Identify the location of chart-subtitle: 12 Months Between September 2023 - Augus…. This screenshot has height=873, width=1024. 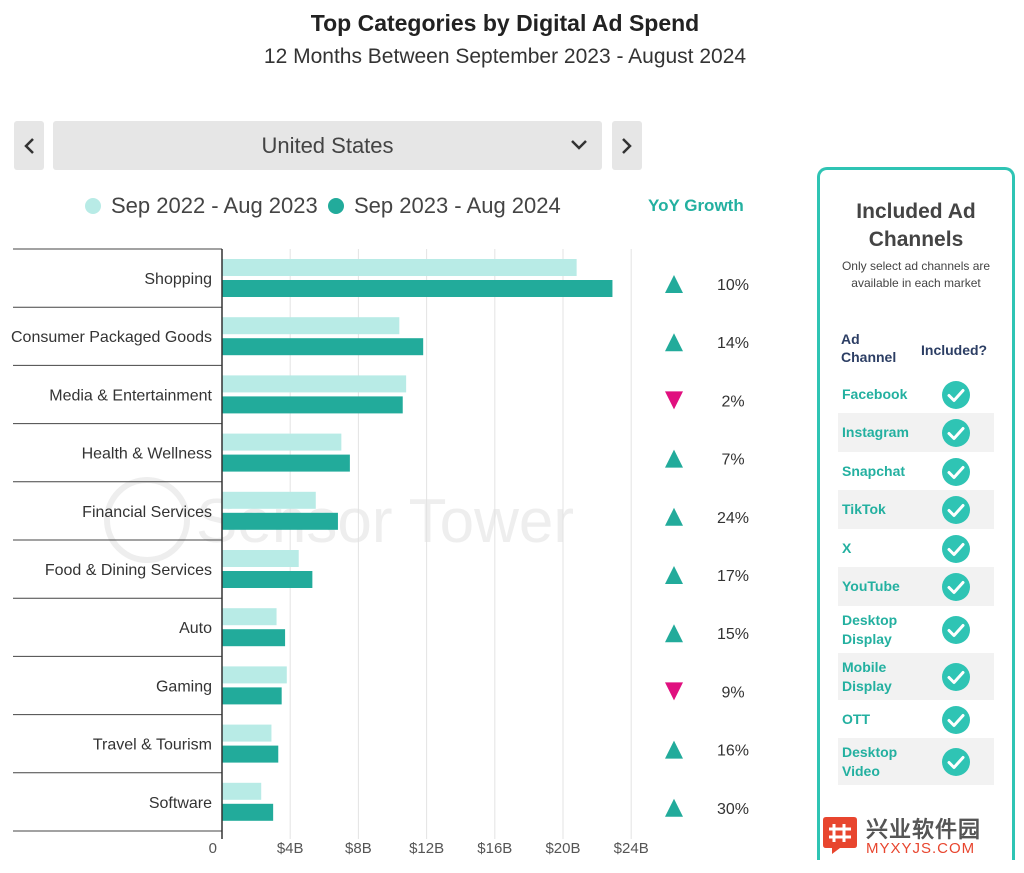
(505, 56).